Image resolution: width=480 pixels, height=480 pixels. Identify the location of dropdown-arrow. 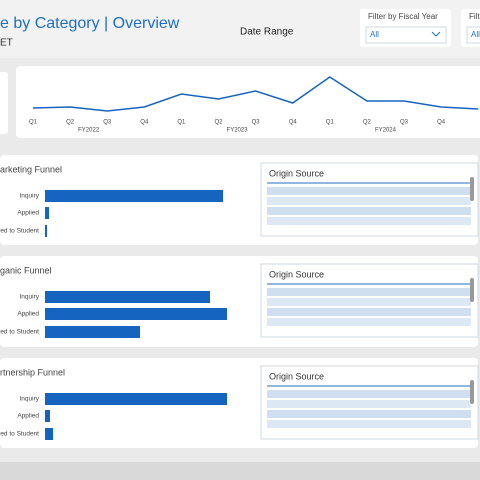
(436, 34).